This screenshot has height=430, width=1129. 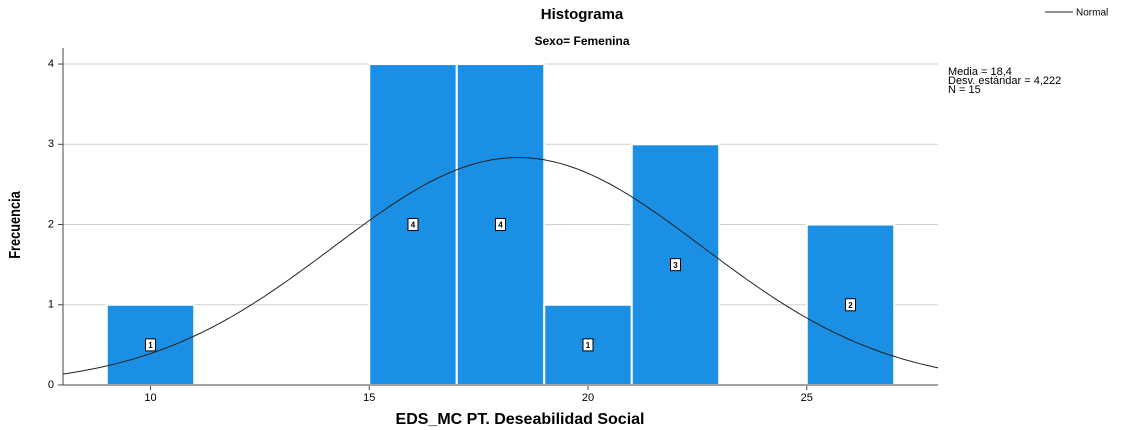 What do you see at coordinates (51, 385) in the screenshot?
I see `y-tick-label: 0` at bounding box center [51, 385].